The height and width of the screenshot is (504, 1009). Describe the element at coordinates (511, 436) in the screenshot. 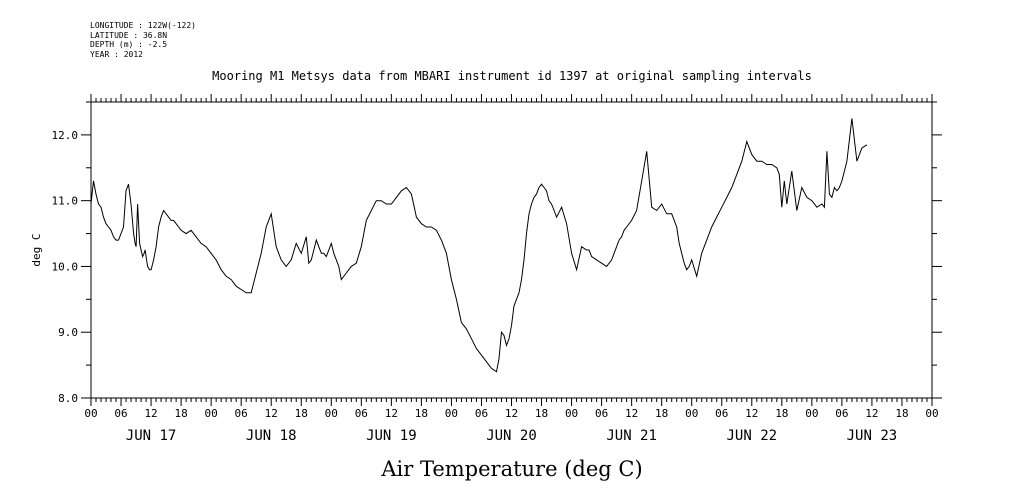

I see `x-day-label: JUN 20` at that location.